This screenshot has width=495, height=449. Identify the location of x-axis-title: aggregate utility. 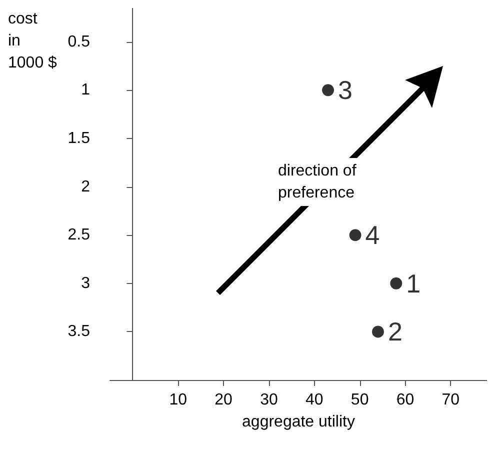
(298, 422).